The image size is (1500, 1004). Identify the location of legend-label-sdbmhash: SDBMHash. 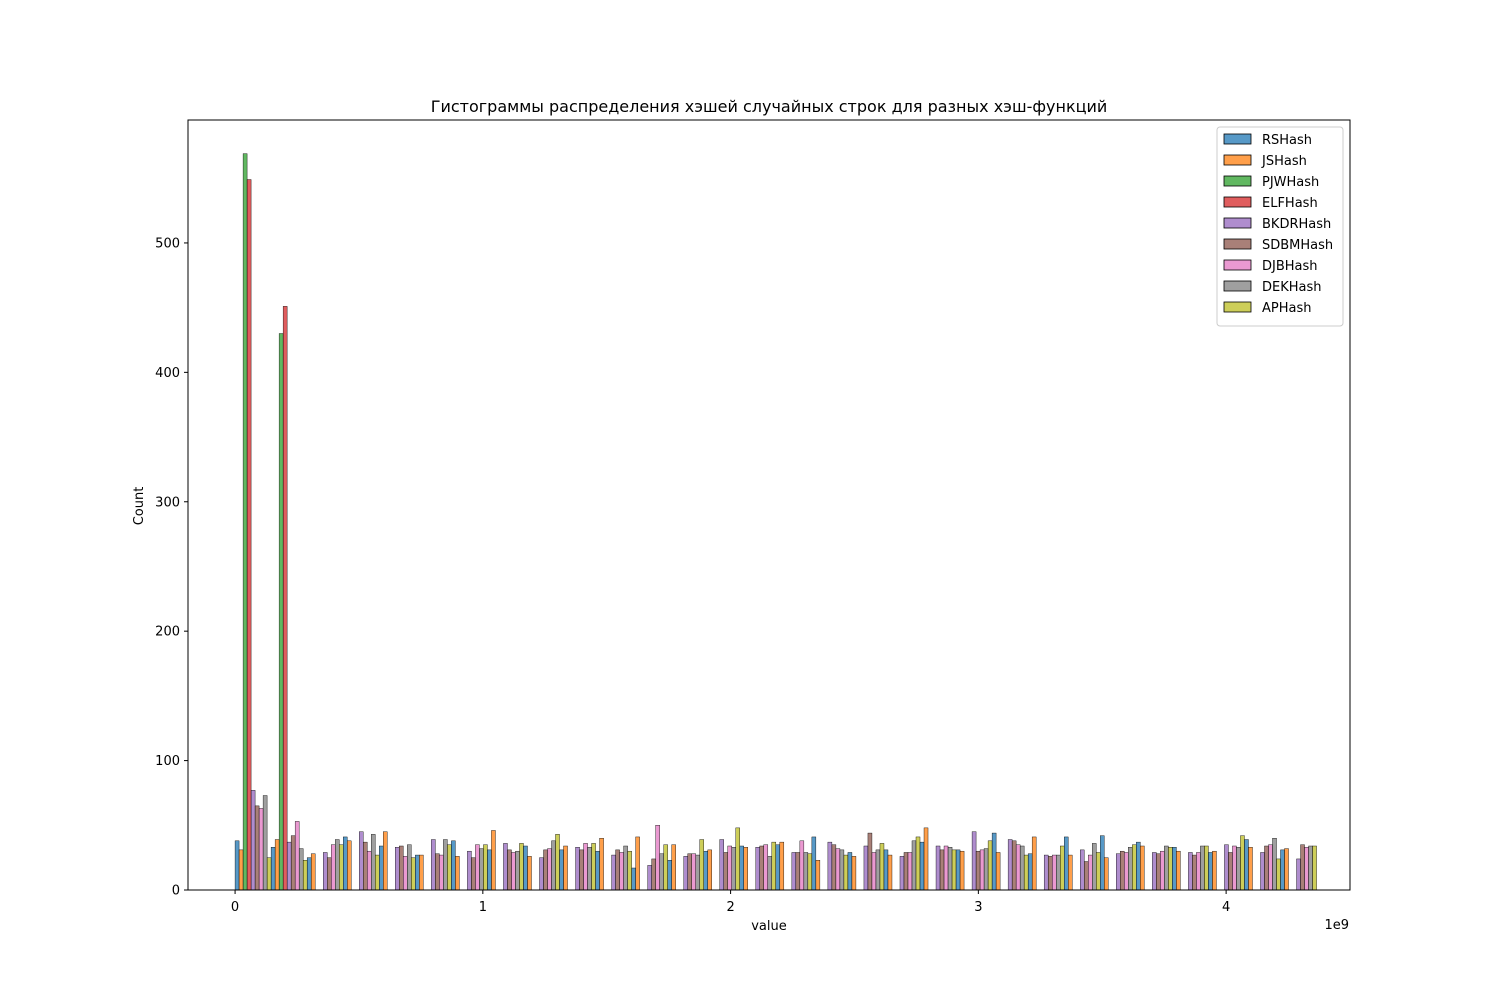
(1297, 245).